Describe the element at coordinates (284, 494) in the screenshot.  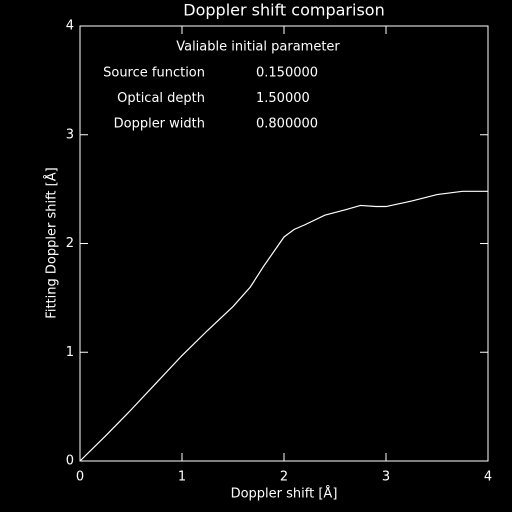
I see `x-axis-label: Doppler shift [Å]` at that location.